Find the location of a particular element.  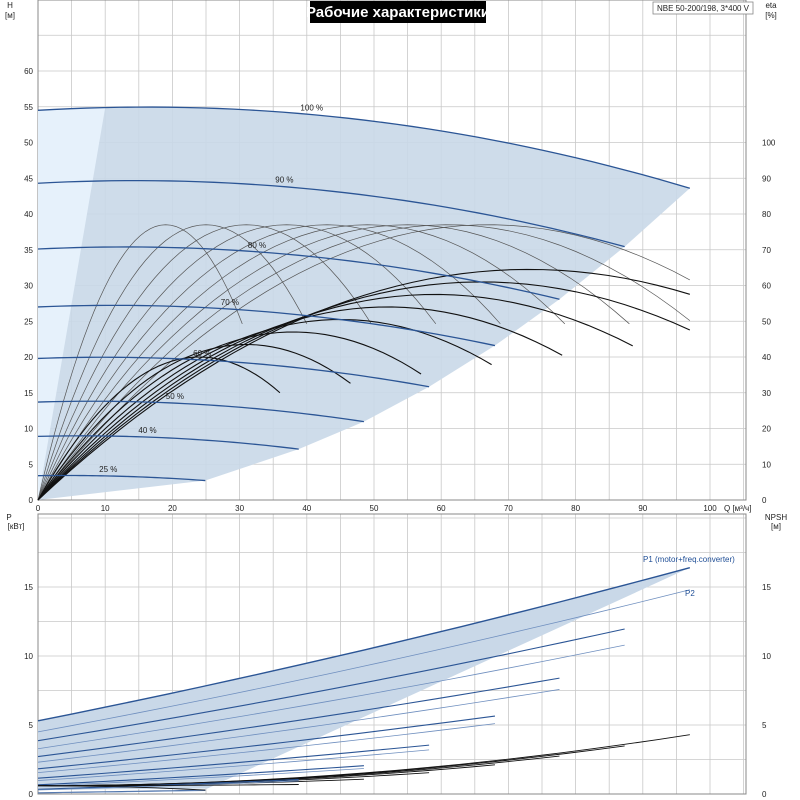

x-tick-label: 50 is located at coordinates (374, 508).